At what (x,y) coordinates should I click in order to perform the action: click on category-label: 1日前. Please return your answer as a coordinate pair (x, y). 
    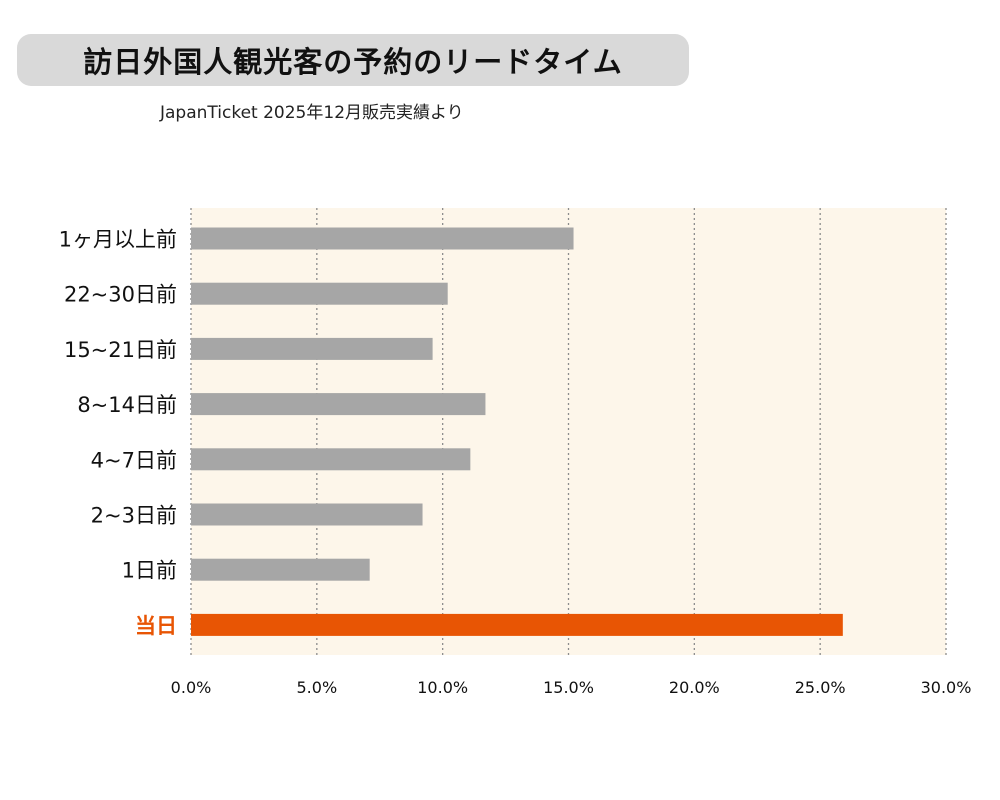
    Looking at the image, I should click on (149, 571).